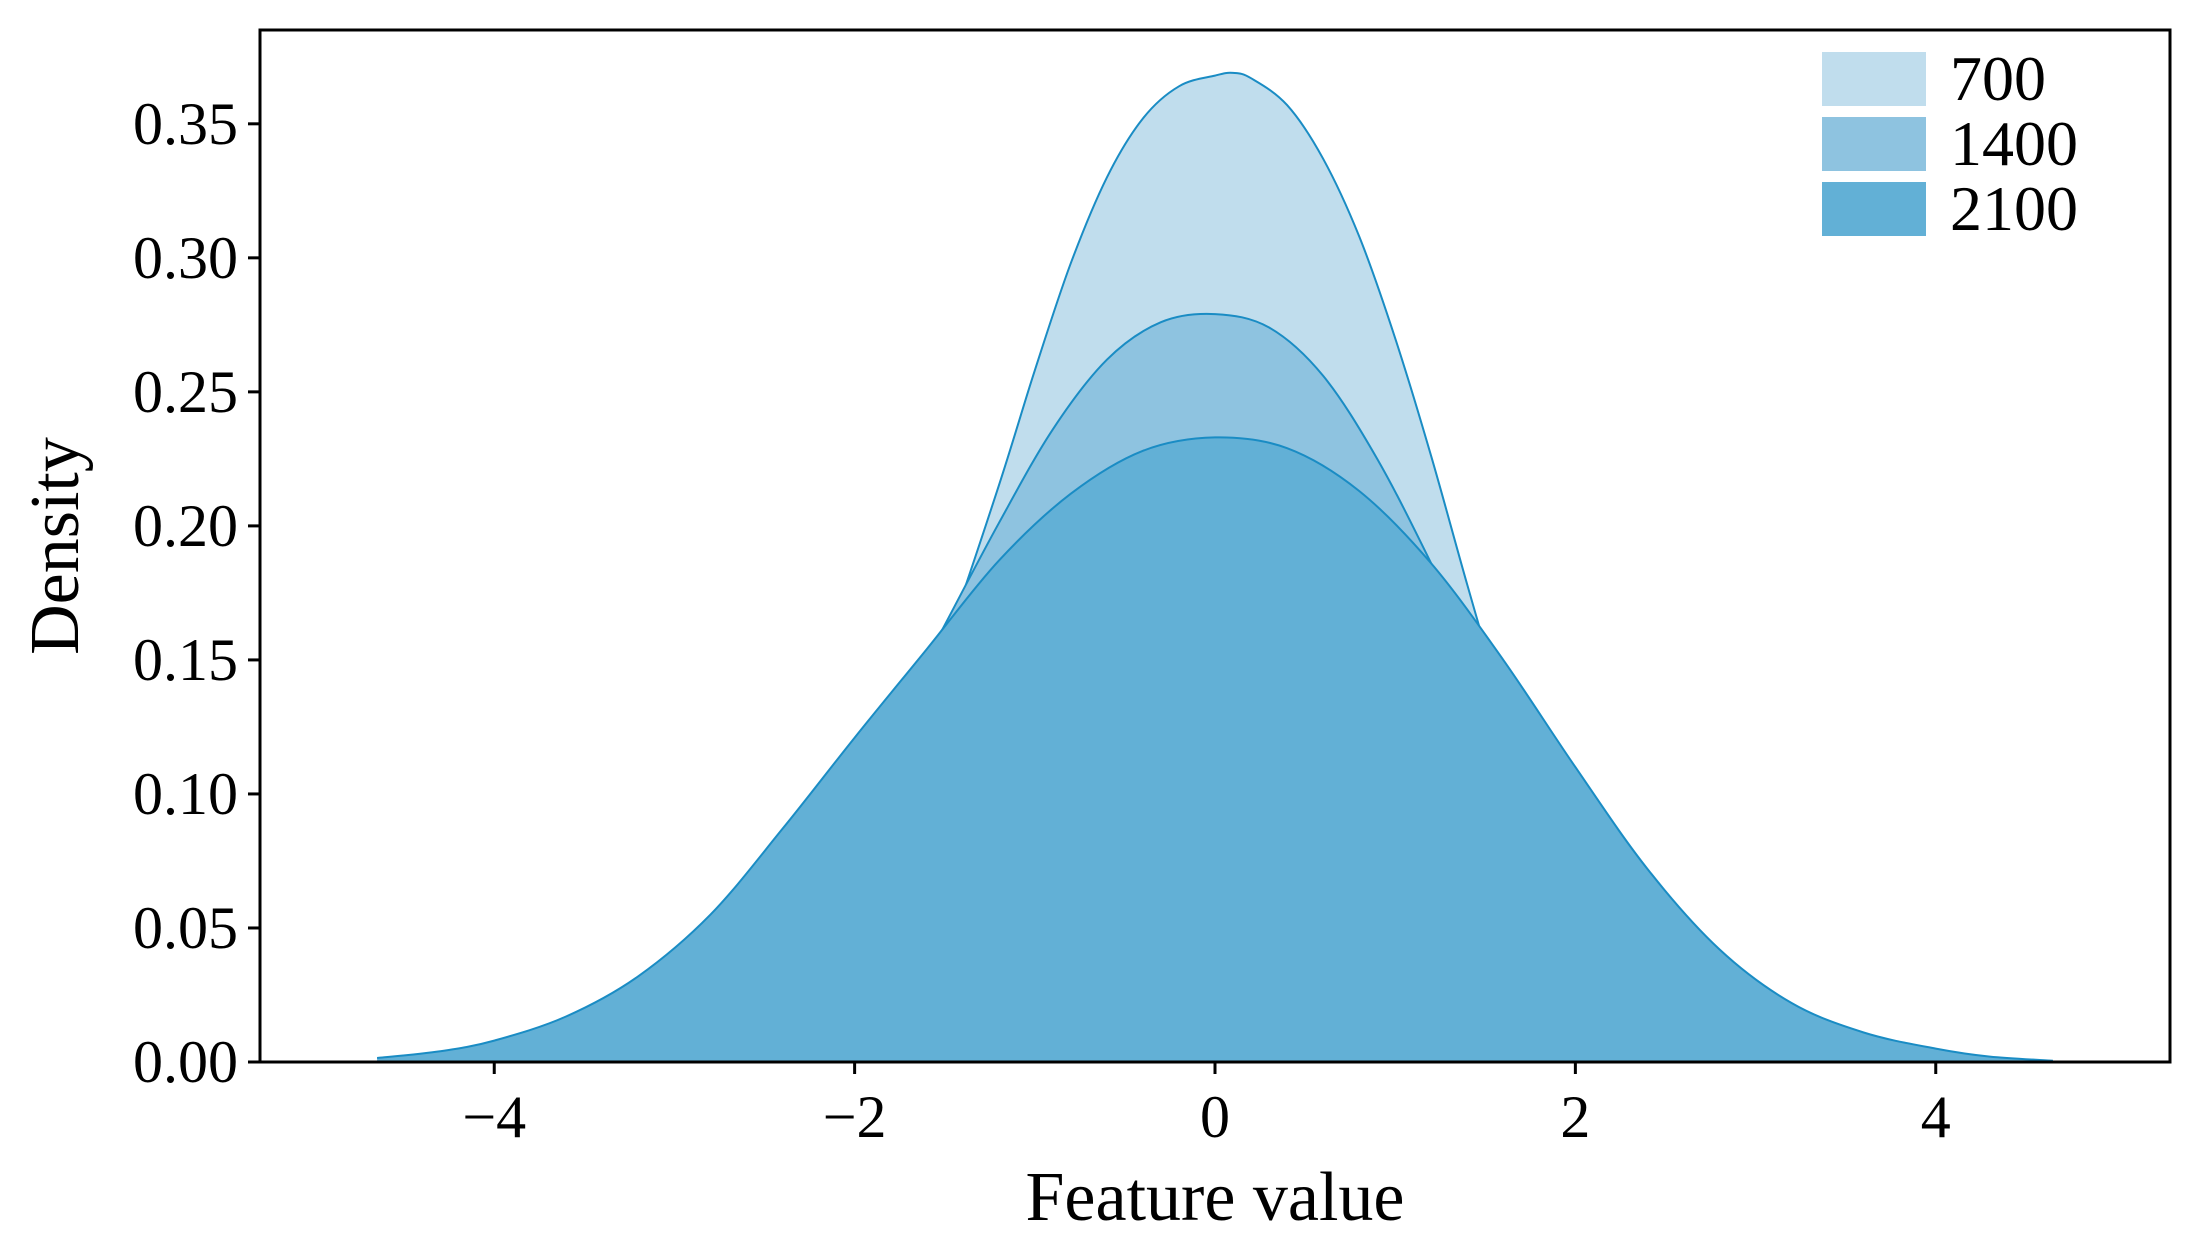 The width and height of the screenshot is (2199, 1240). What do you see at coordinates (1215, 1117) in the screenshot?
I see `x-tick-label: 0` at bounding box center [1215, 1117].